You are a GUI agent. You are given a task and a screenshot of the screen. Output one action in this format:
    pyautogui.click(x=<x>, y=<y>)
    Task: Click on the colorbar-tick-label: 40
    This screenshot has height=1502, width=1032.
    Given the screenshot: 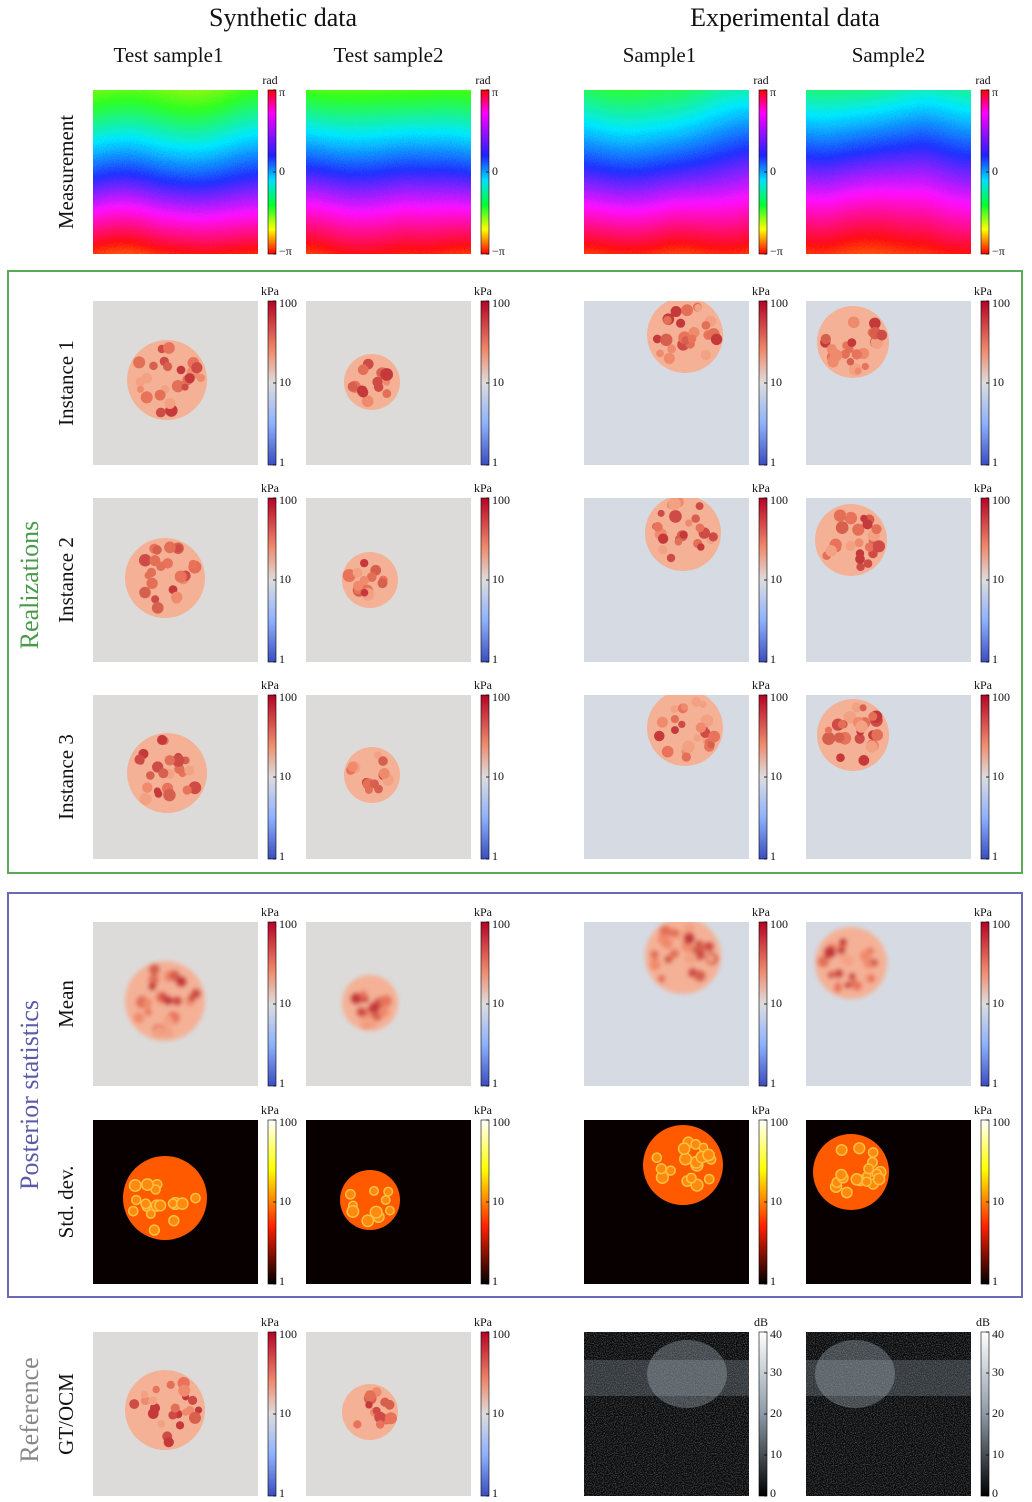 What is the action you would take?
    pyautogui.click(x=776, y=1334)
    